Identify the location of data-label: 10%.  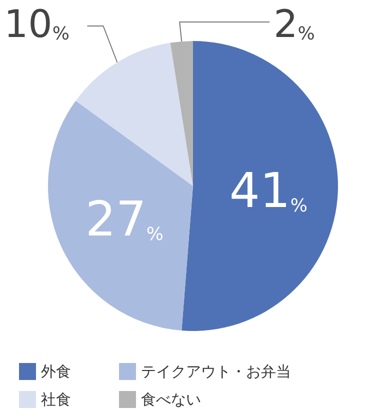
(37, 24).